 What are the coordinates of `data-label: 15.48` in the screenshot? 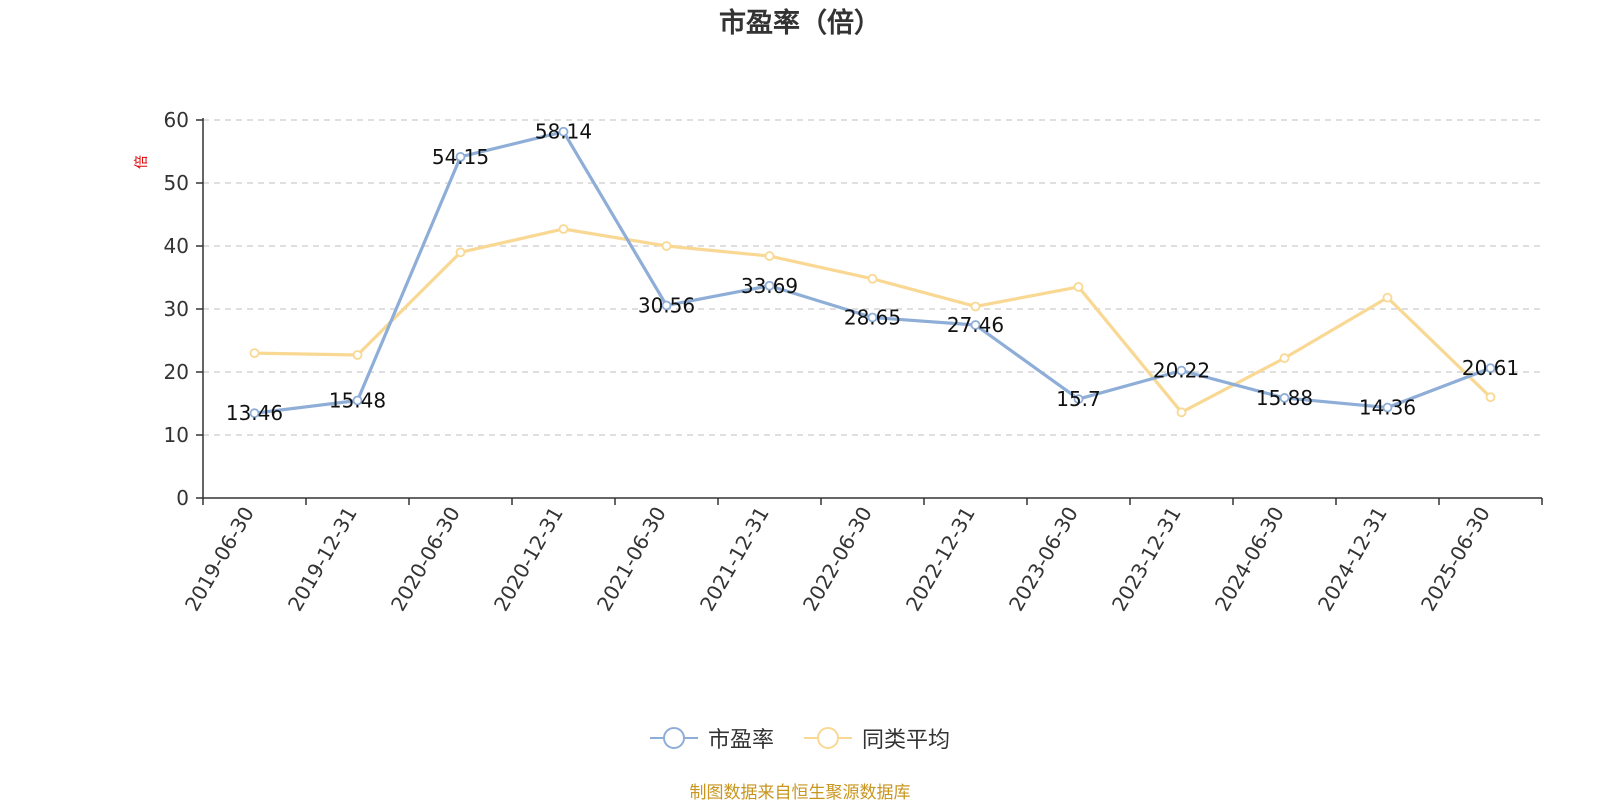 It's located at (357, 400).